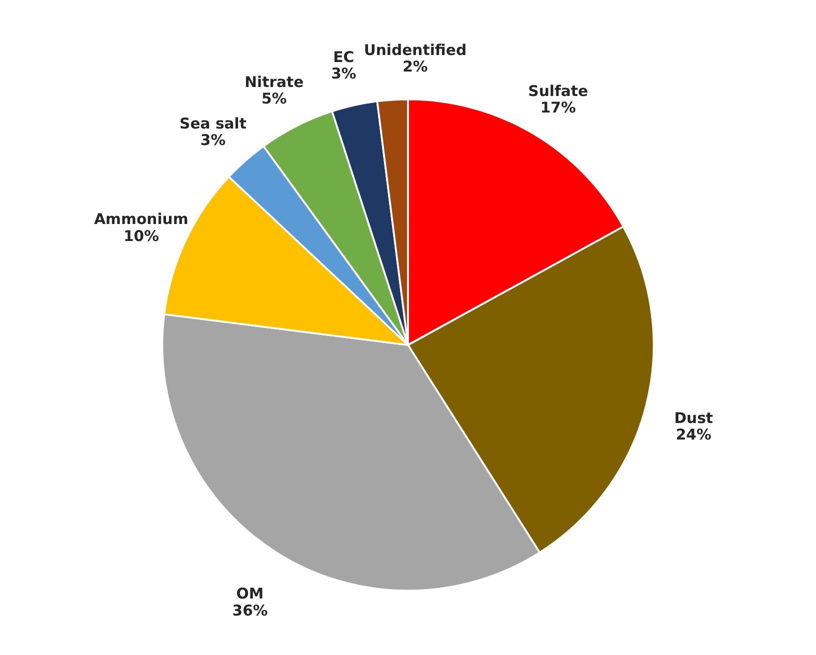 The height and width of the screenshot is (655, 816). What do you see at coordinates (250, 611) in the screenshot?
I see `data-label: 36%` at bounding box center [250, 611].